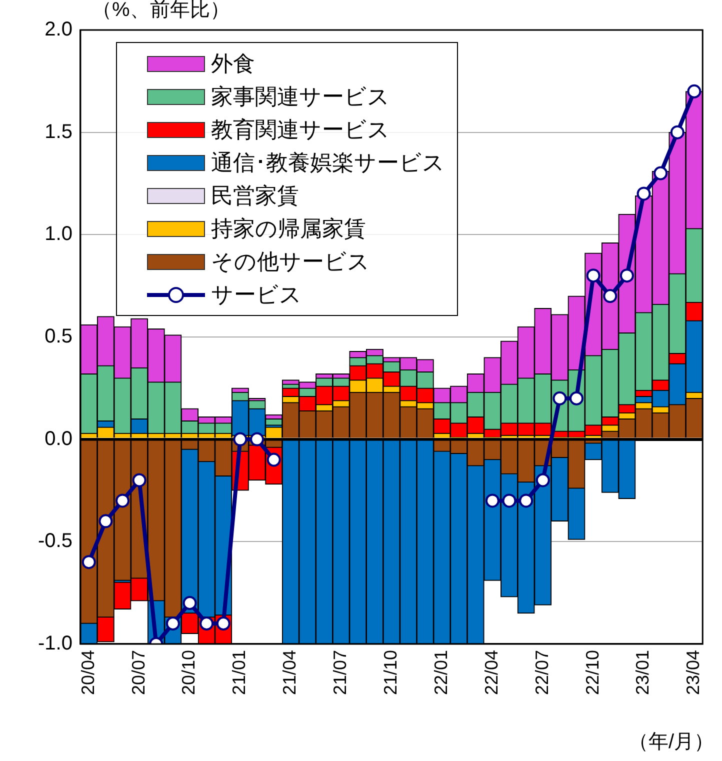  What do you see at coordinates (188, 673) in the screenshot?
I see `x-tick-label: 20/10` at bounding box center [188, 673].